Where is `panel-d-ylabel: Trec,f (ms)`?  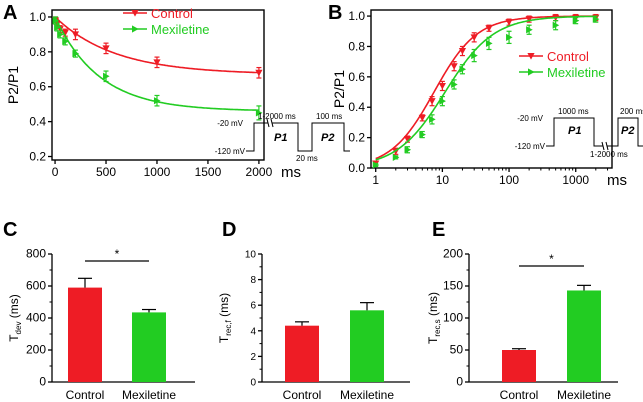
panel-d-ylabel: Trec,f (ms) is located at coordinates (225, 318).